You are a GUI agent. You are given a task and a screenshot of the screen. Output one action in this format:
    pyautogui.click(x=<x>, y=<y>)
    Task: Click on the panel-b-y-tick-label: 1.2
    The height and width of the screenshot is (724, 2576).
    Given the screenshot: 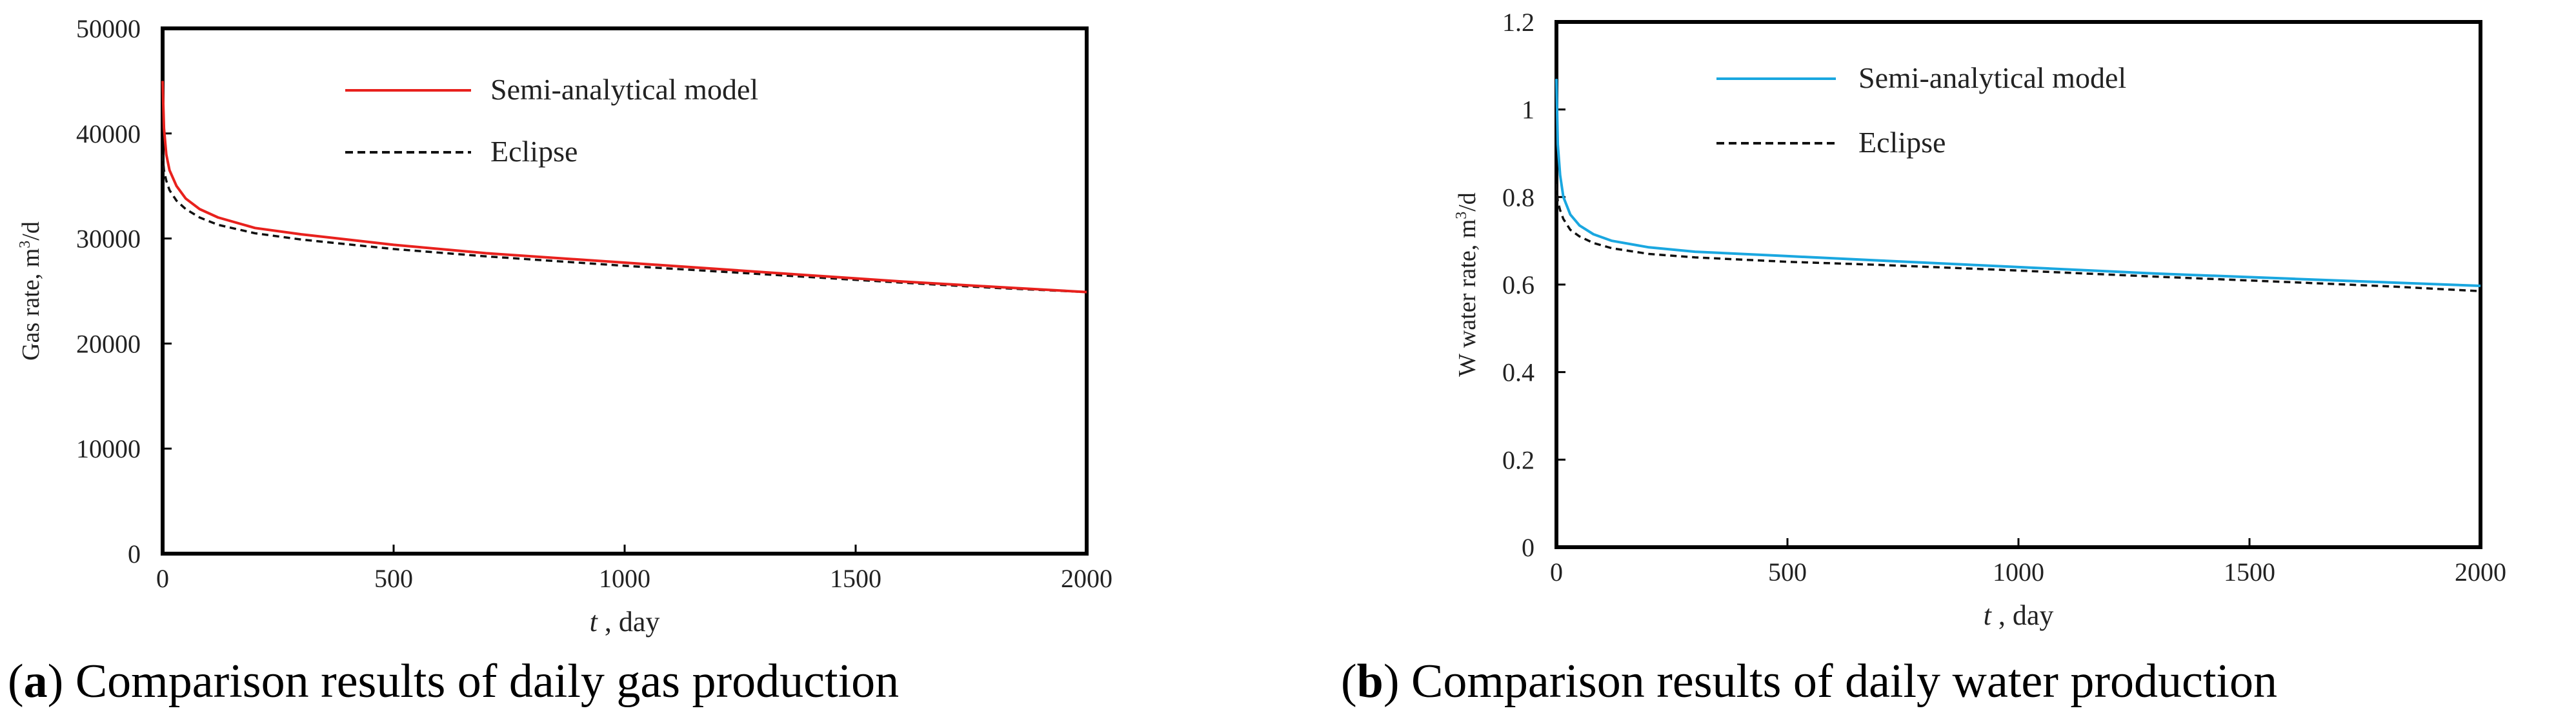 What is the action you would take?
    pyautogui.click(x=1518, y=22)
    